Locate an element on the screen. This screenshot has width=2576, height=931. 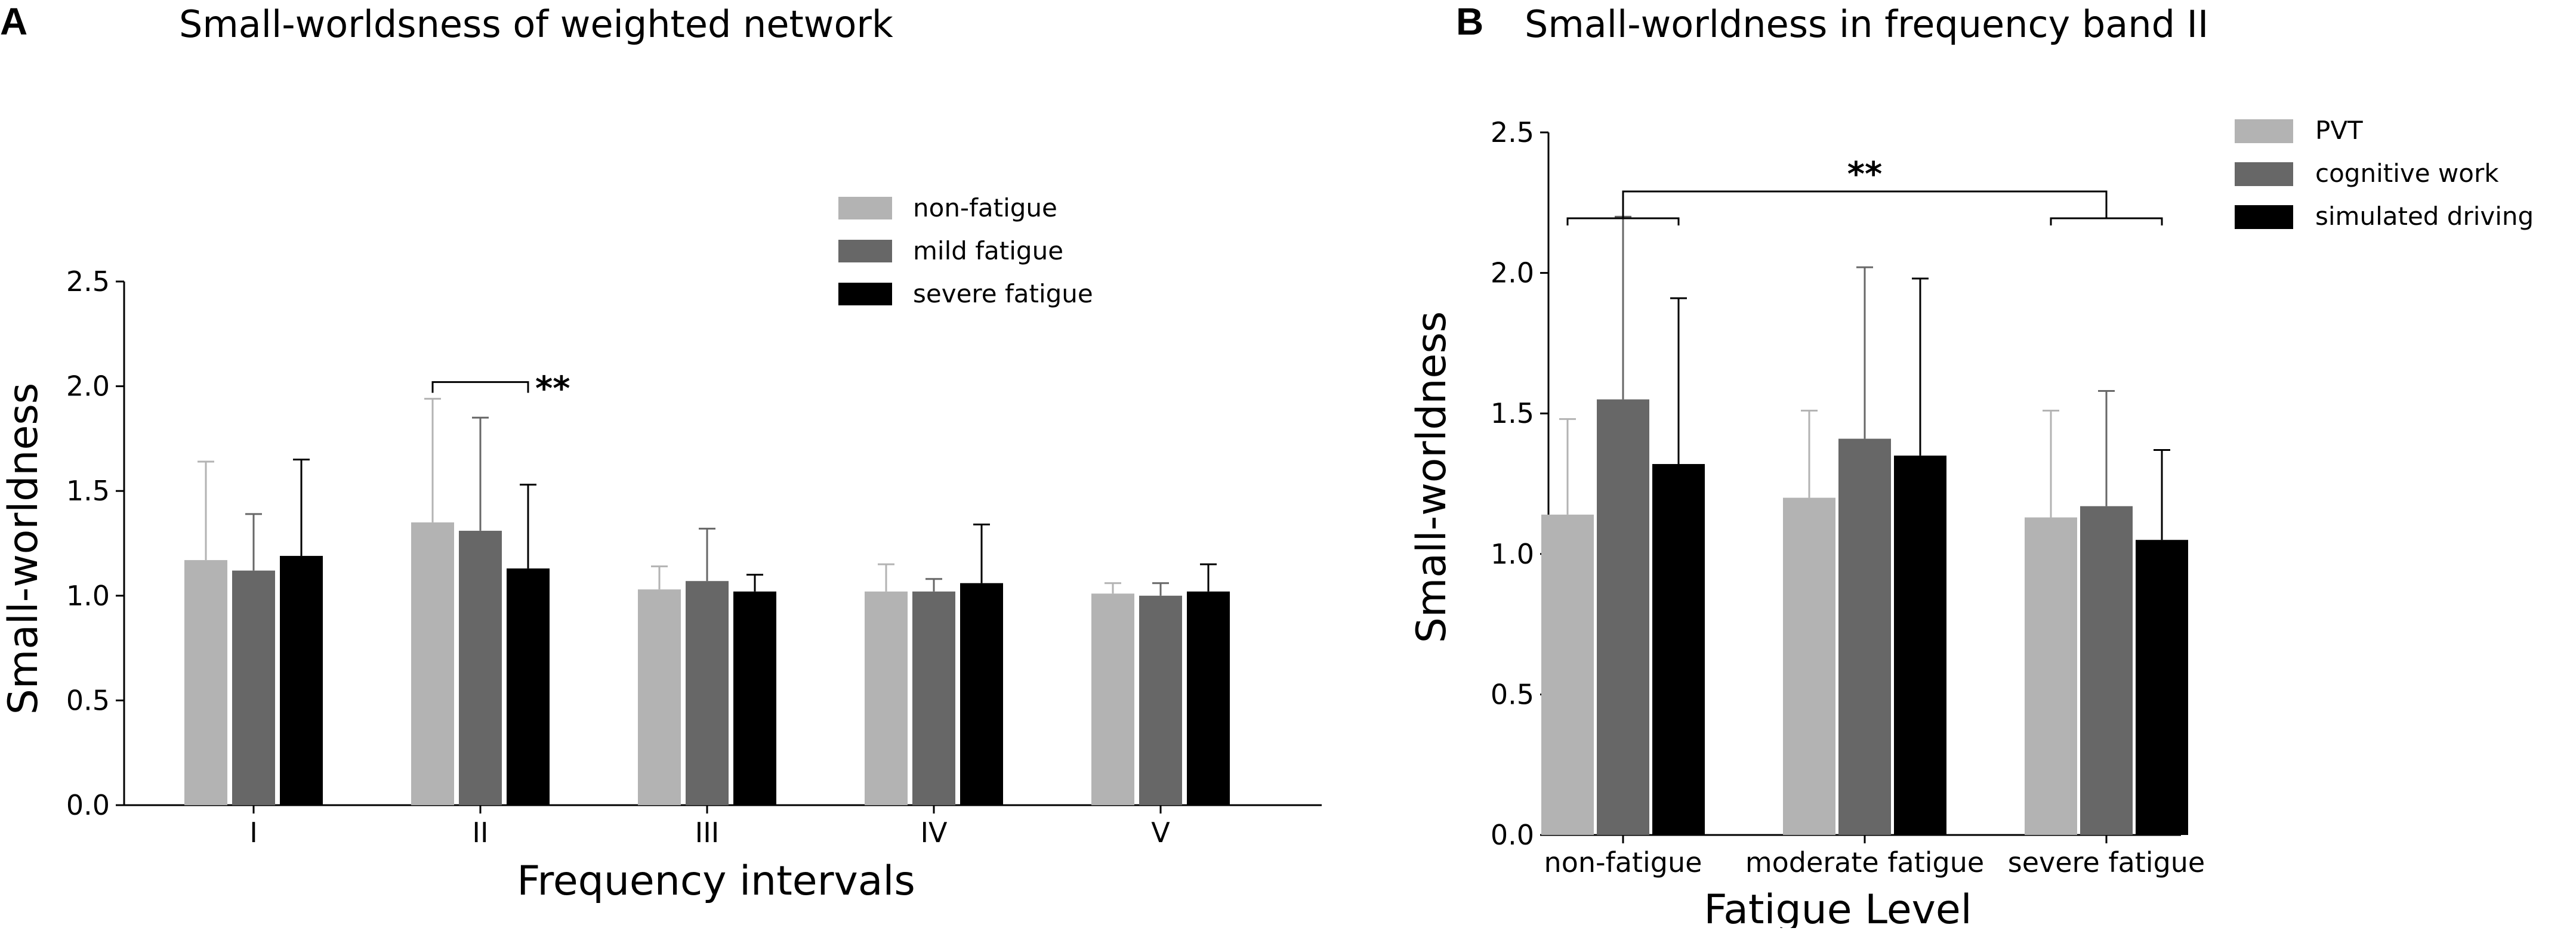
panel-a-y-tick-label: 0.5 is located at coordinates (88, 700).